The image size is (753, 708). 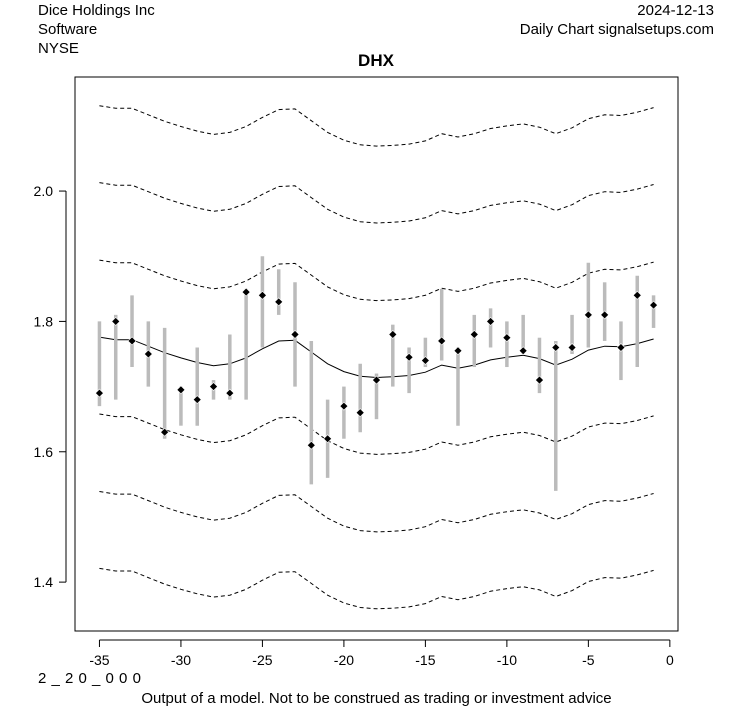 What do you see at coordinates (90, 678) in the screenshot?
I see `model-code: 2 _ 2 0 _ 0 0 0` at bounding box center [90, 678].